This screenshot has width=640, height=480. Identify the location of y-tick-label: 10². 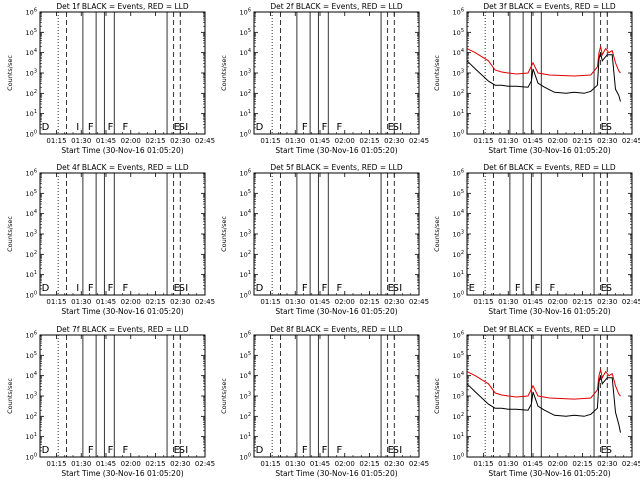
(458, 254).